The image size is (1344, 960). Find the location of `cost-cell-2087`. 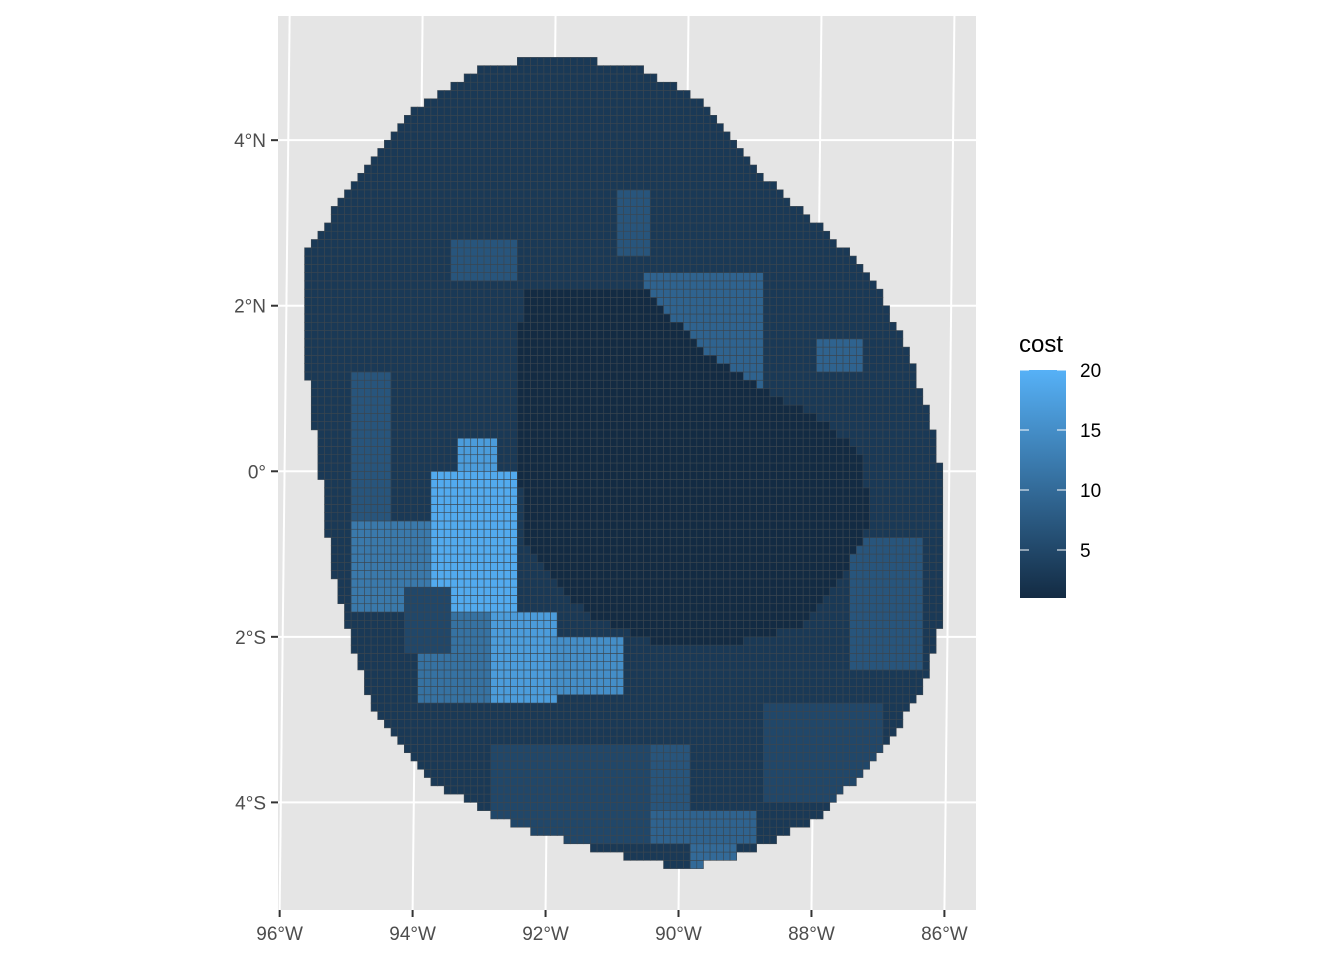

cost-cell-2087 is located at coordinates (507, 674).